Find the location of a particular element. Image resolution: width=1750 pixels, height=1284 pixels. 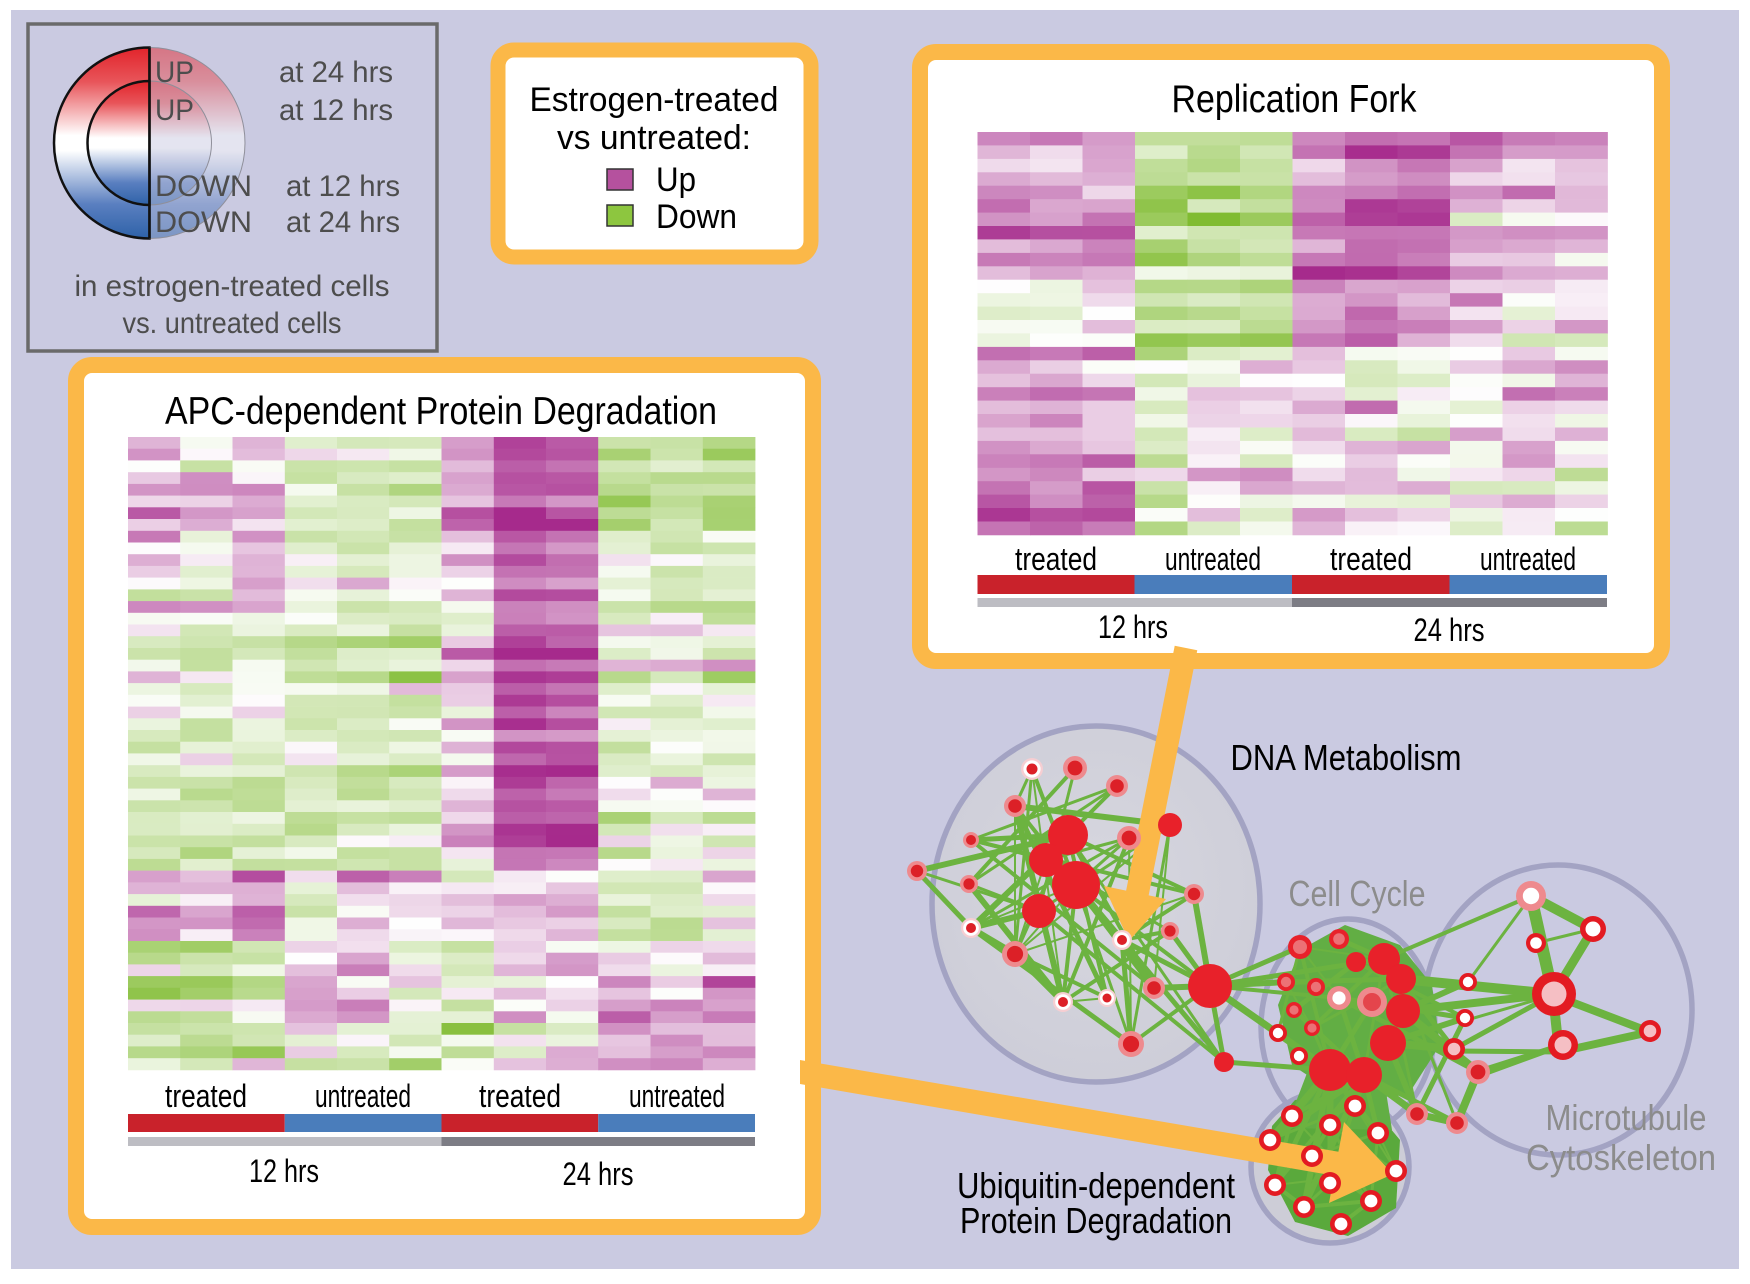

svg-text: Down is located at coordinates (696, 217).